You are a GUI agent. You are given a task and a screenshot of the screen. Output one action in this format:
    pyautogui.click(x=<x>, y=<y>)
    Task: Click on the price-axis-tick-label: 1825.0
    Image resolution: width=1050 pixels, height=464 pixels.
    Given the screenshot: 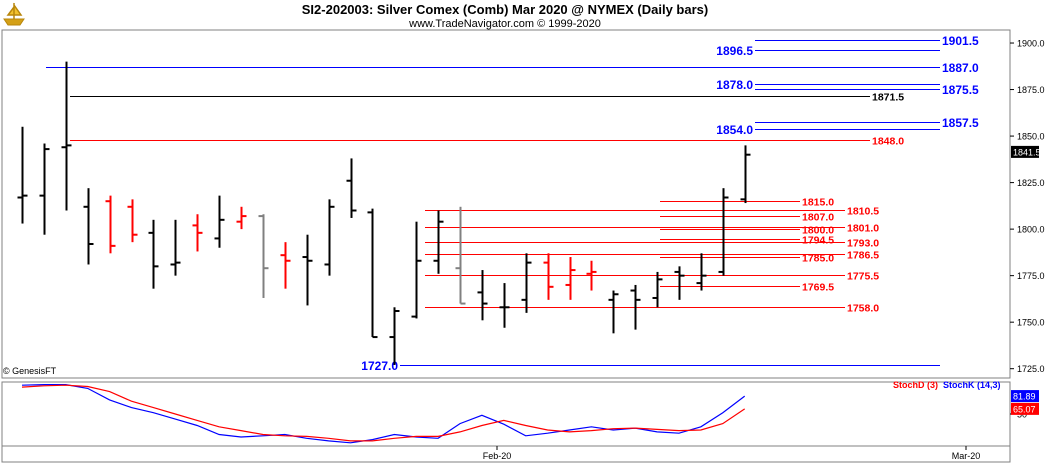 What is the action you would take?
    pyautogui.click(x=1031, y=183)
    